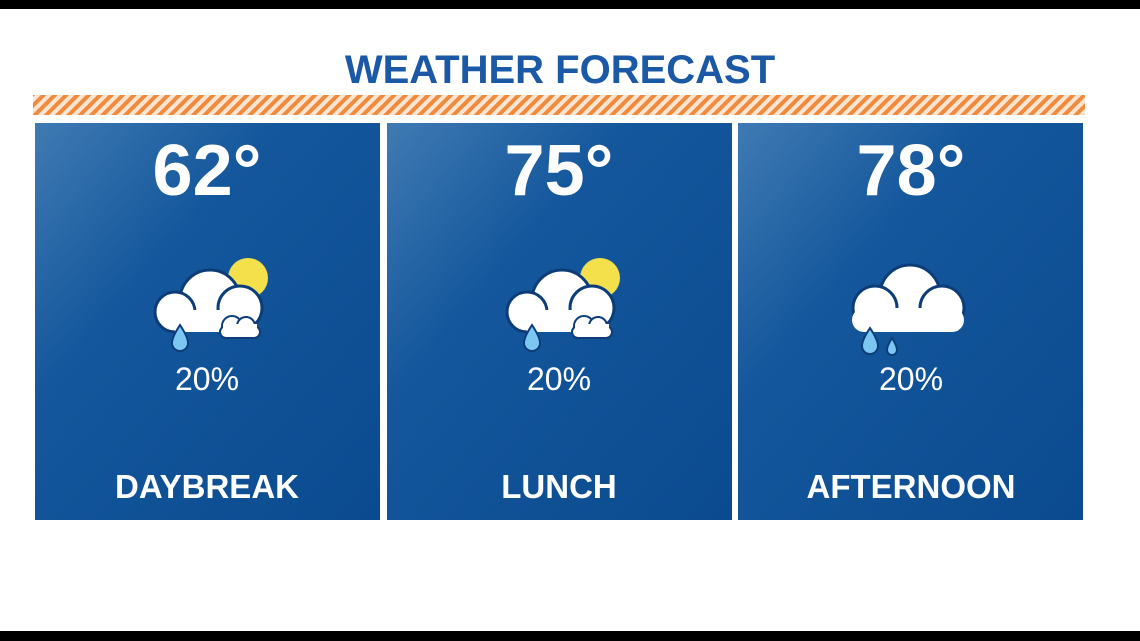 Image resolution: width=1140 pixels, height=641 pixels. Describe the element at coordinates (911, 486) in the screenshot. I see `period-label: AFTERNOON` at that location.